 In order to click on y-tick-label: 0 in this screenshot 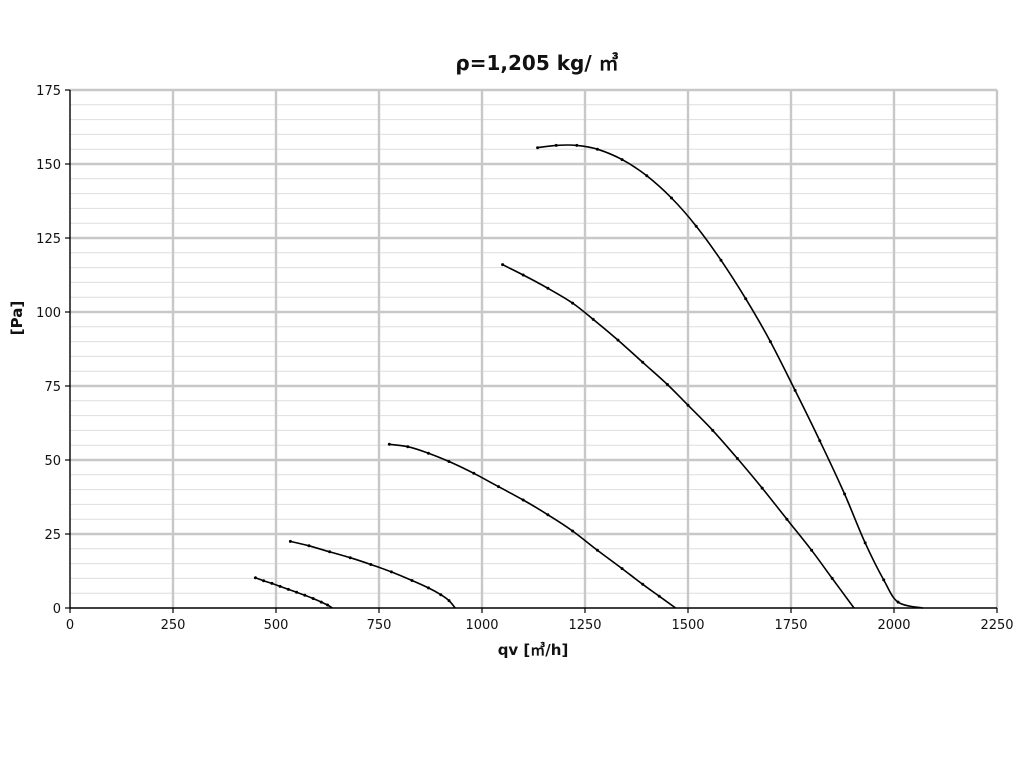, I will do `click(57, 609)`.